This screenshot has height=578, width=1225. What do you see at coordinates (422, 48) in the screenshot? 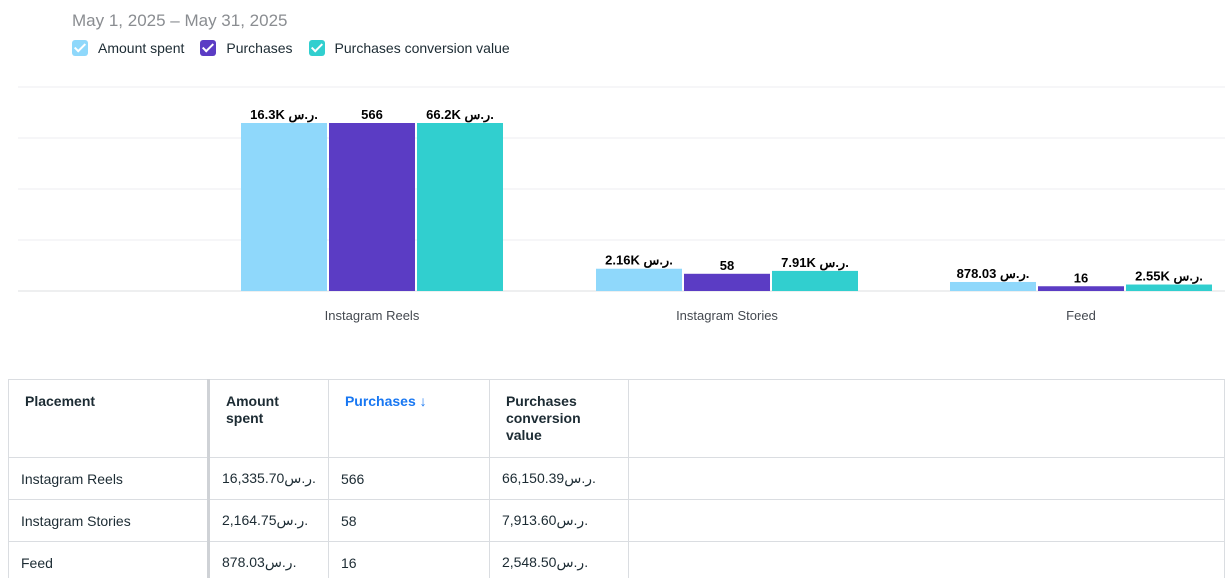
I see `legend-label: Purchases conversion value` at bounding box center [422, 48].